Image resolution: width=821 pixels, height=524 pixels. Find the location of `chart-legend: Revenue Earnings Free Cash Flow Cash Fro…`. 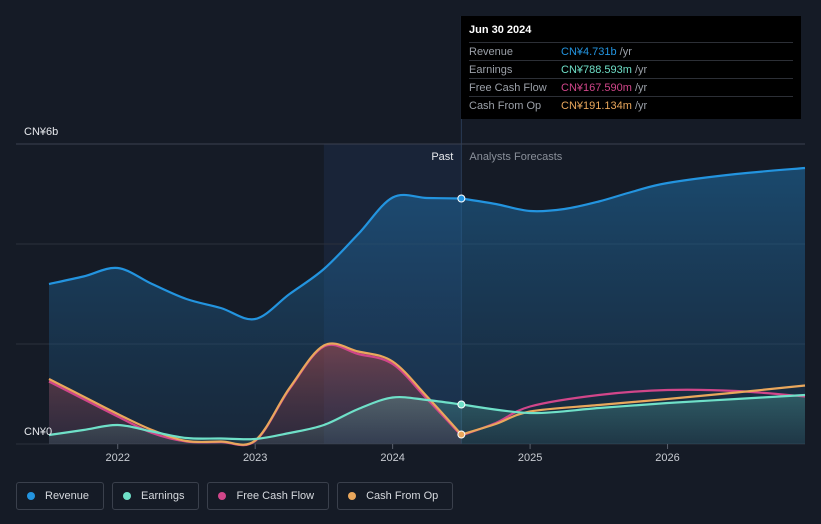

chart-legend: Revenue Earnings Free Cash Flow Cash Fro… is located at coordinates (235, 496).